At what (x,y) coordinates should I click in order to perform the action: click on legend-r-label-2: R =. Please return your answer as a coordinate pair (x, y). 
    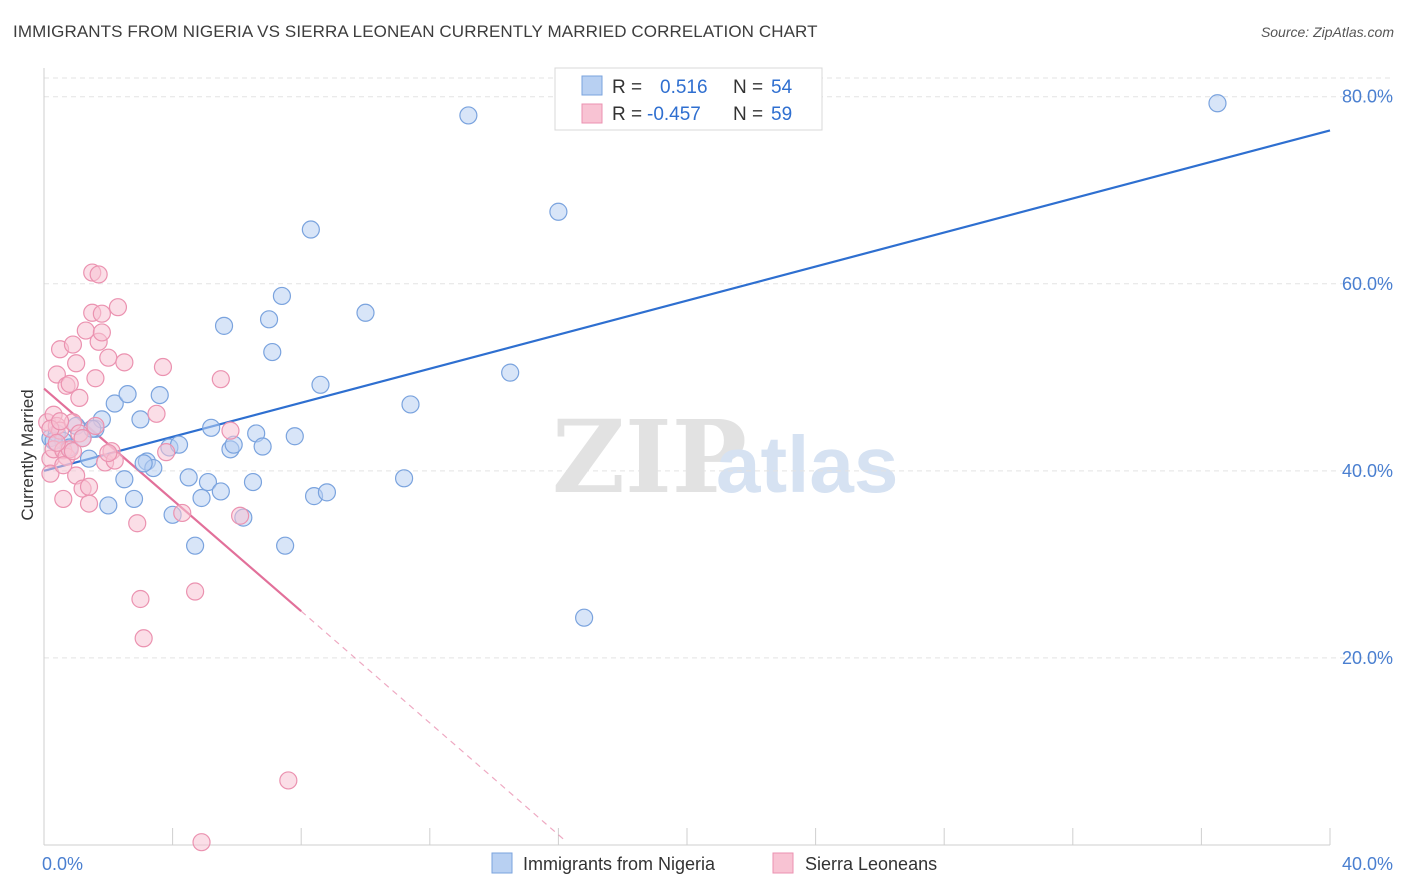
    Looking at the image, I should click on (627, 114).